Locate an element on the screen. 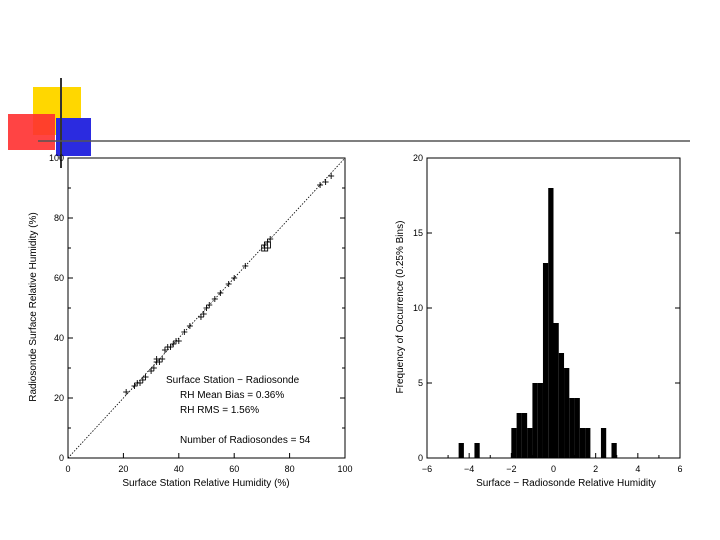 This screenshot has height=540, width=720. scatter-points is located at coordinates (229, 284).